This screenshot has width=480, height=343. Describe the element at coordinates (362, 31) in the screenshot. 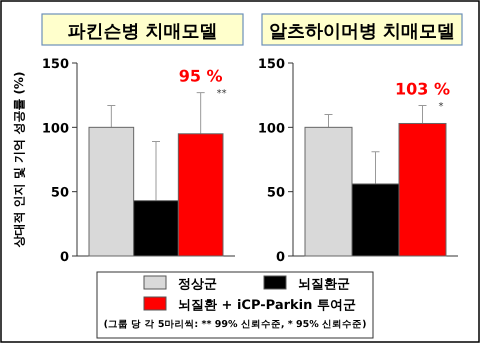

I see `chart-title: 알츠하이머병 치매모델` at that location.